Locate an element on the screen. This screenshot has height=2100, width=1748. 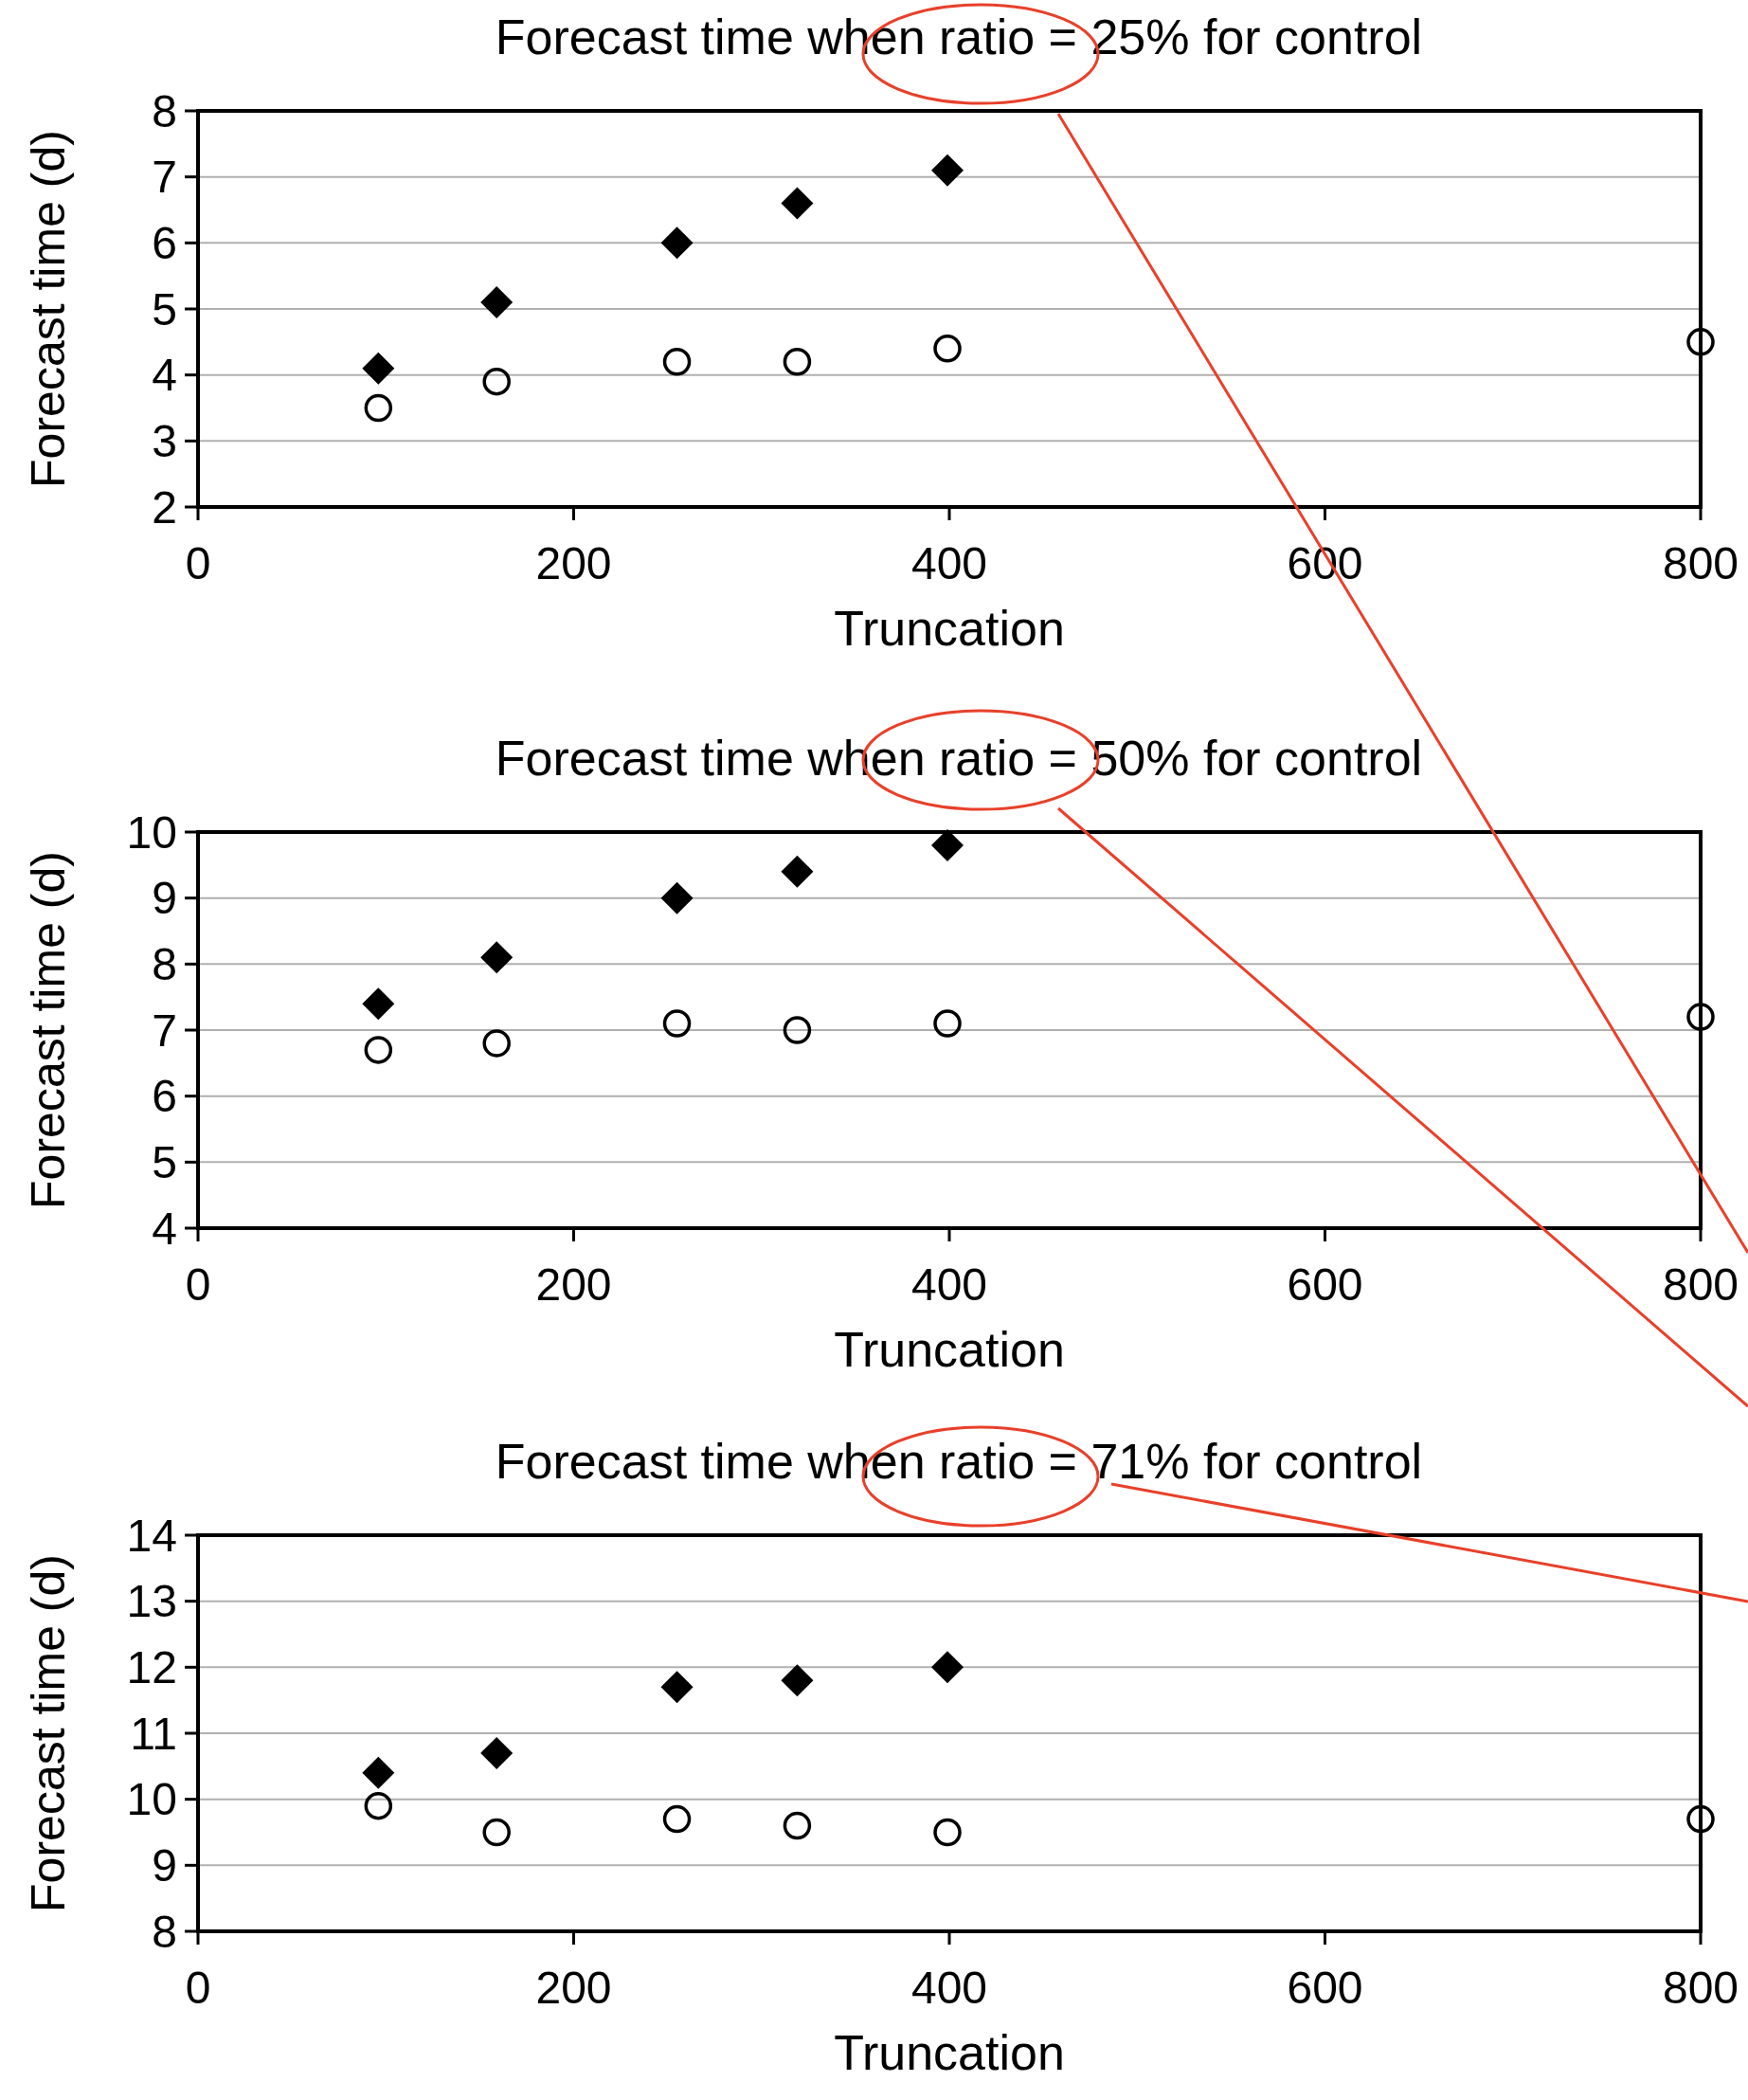
y-tick-label: 3 is located at coordinates (165, 442).